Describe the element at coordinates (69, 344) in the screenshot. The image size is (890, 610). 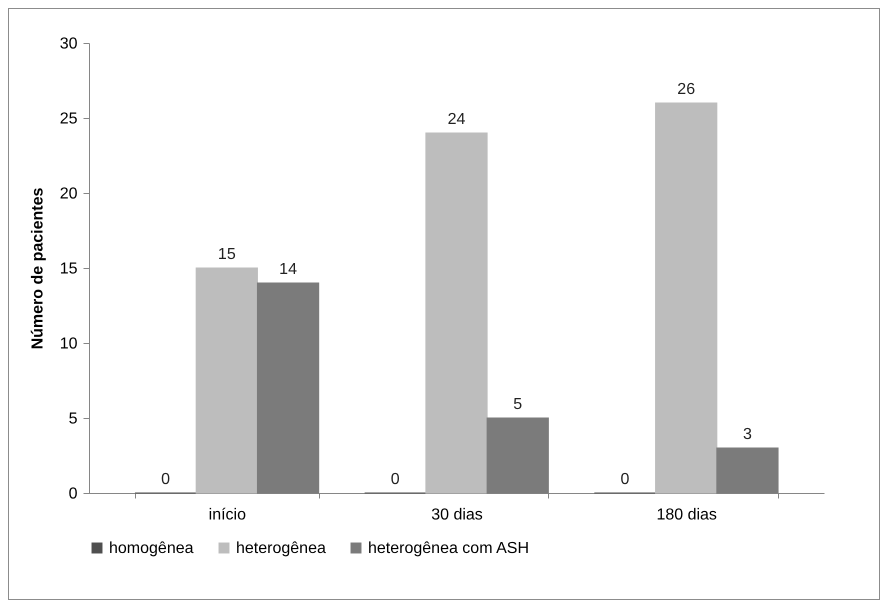
I see `y-tick-label: 10` at that location.